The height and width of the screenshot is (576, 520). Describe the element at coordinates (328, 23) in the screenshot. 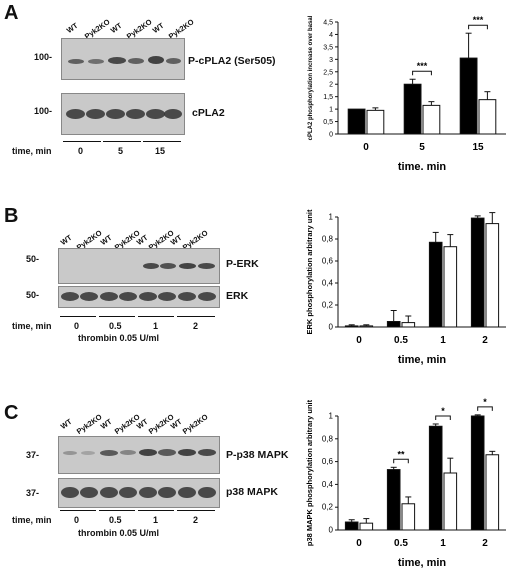

I see `y-tick-label: 4,5` at that location.